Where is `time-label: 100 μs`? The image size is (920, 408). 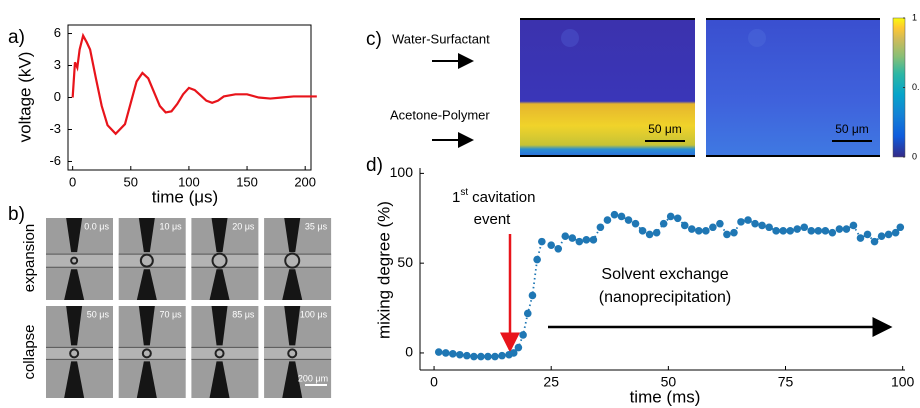
time-label: 100 μs is located at coordinates (314, 314).